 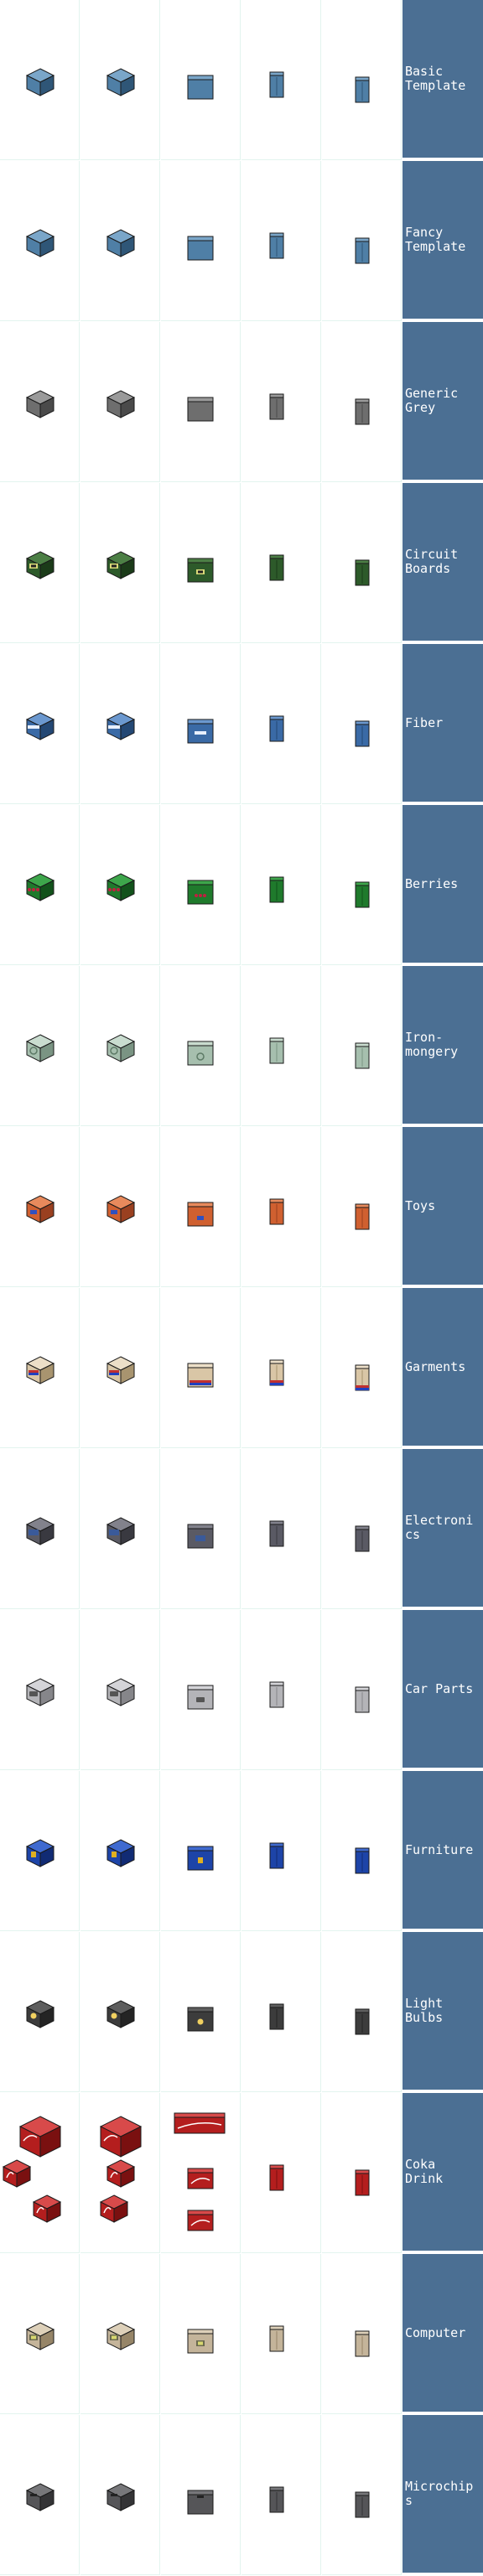 What do you see at coordinates (241, 80) in the screenshot?
I see `sprite-row-basic-template: Basic Template` at bounding box center [241, 80].